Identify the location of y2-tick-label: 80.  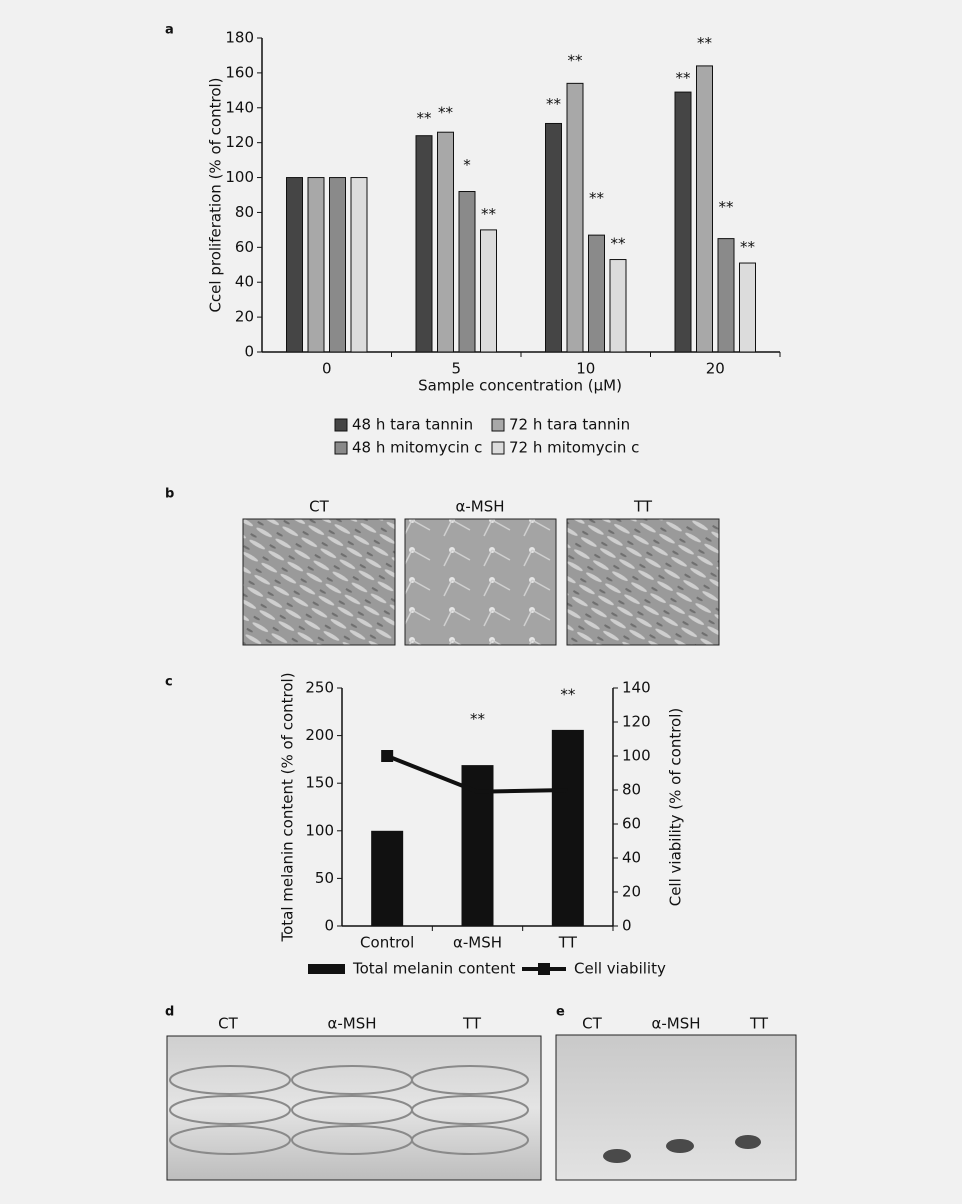
(631, 790).